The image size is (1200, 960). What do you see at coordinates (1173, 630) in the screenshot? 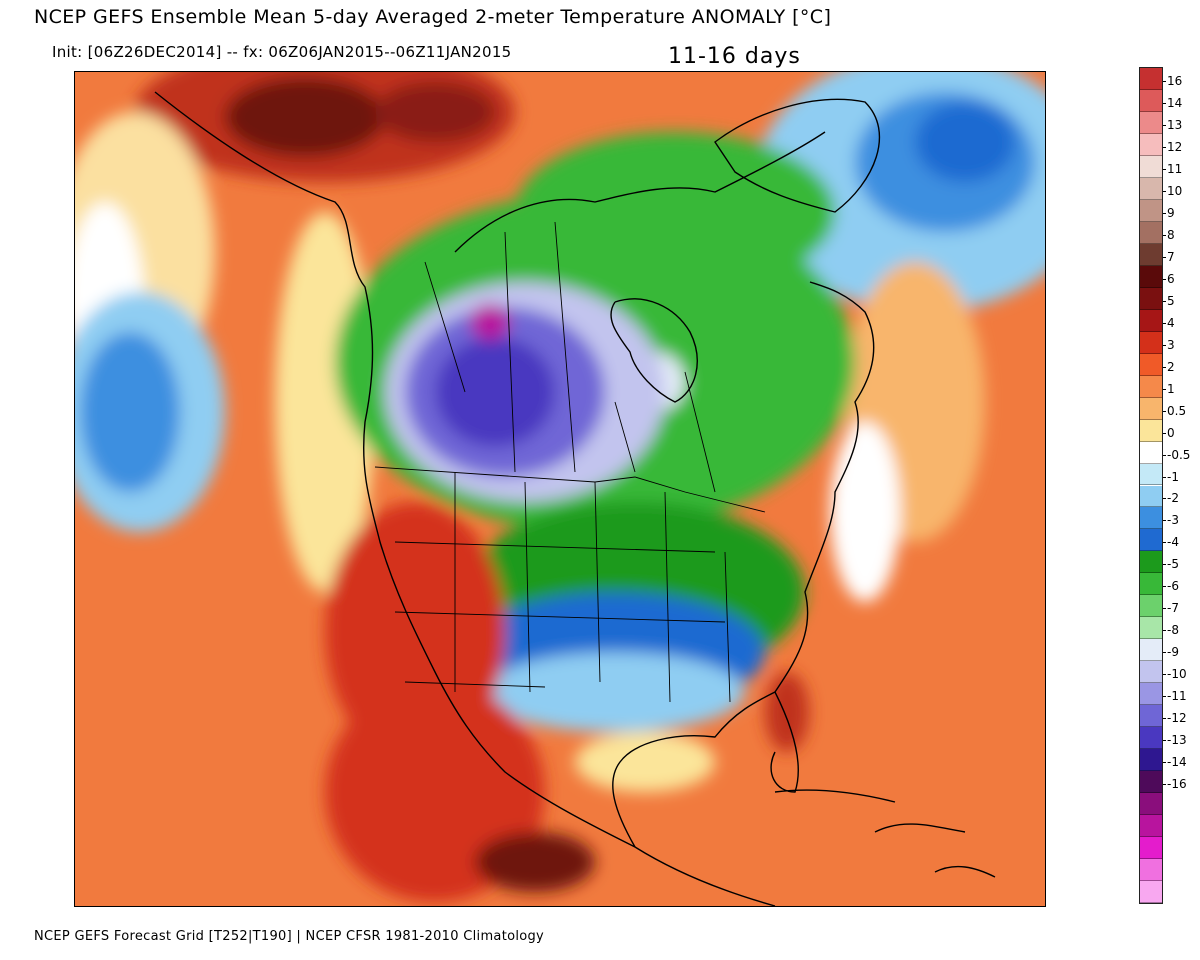
I see `colorbar-label: -8` at bounding box center [1173, 630].